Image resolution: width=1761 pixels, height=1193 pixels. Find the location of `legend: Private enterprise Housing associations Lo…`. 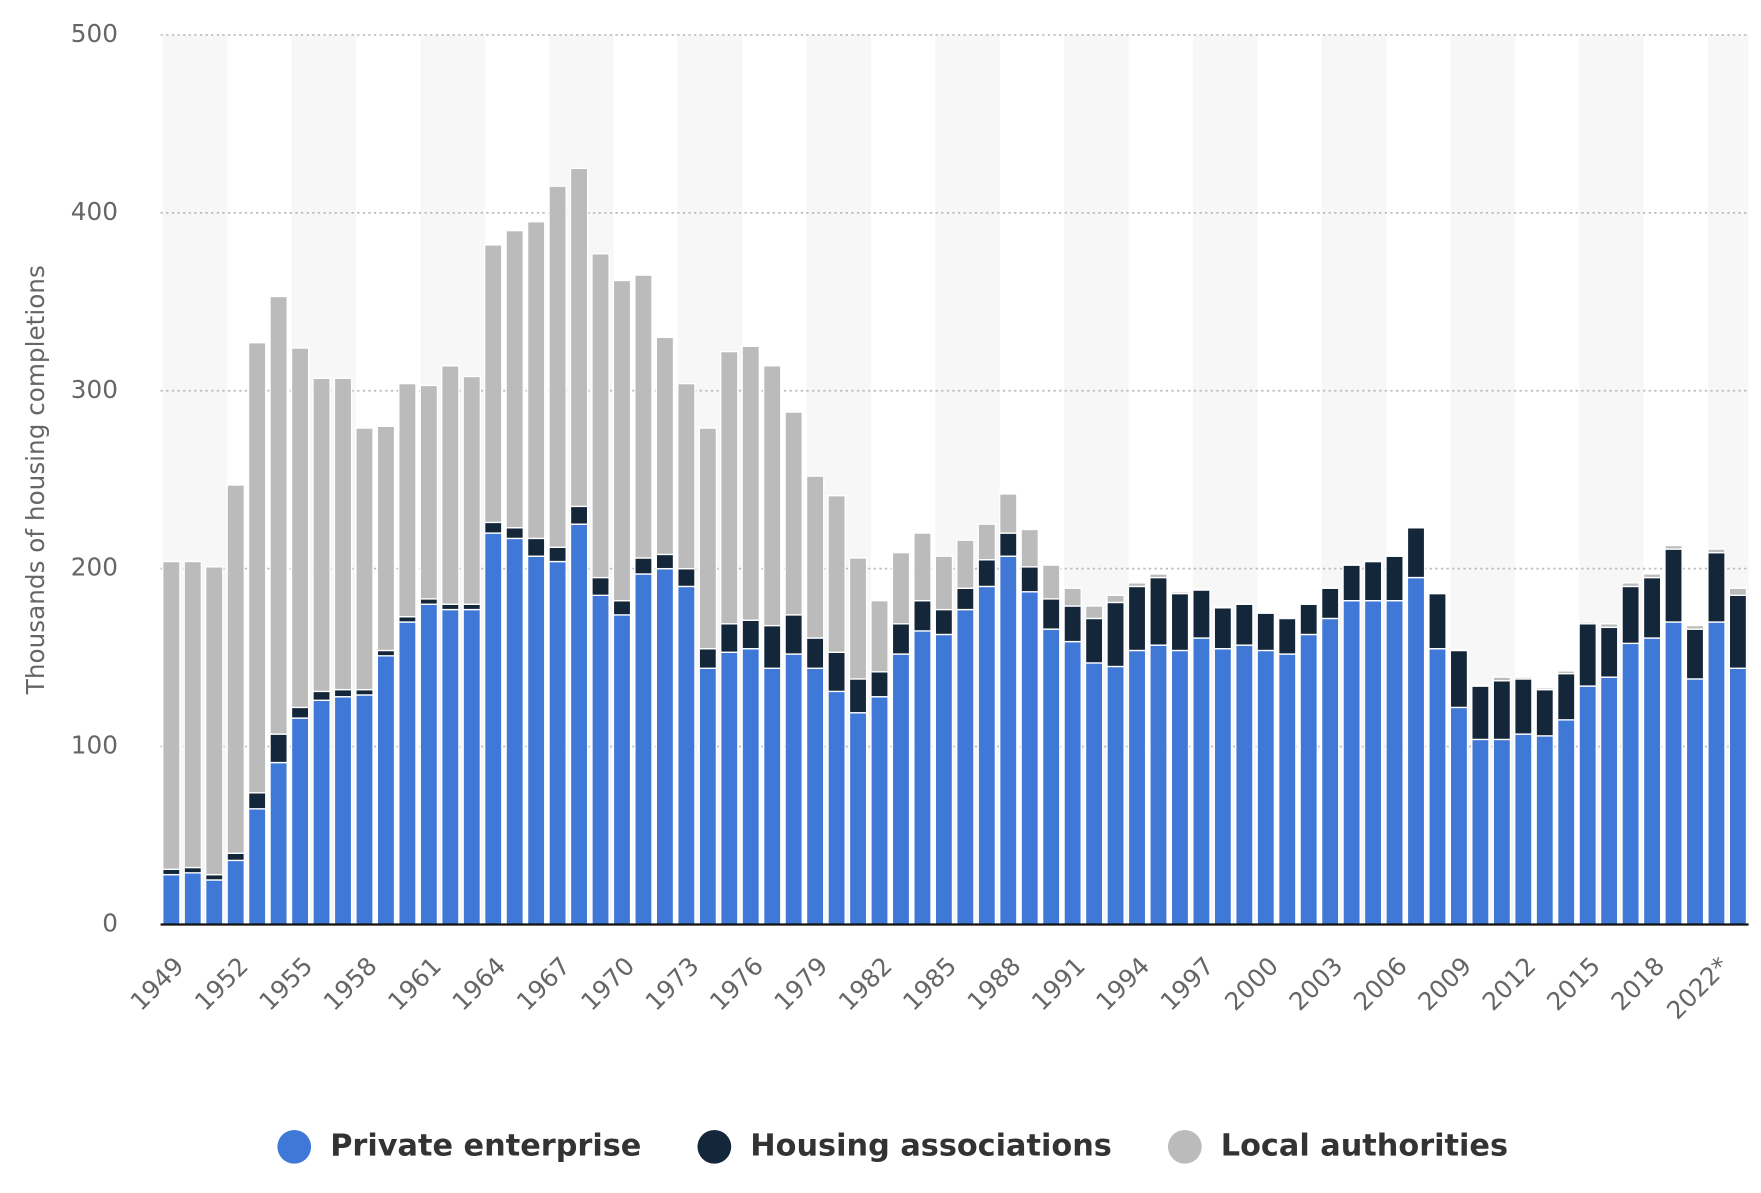

legend: Private enterprise Housing associations Lo… is located at coordinates (892, 1146).